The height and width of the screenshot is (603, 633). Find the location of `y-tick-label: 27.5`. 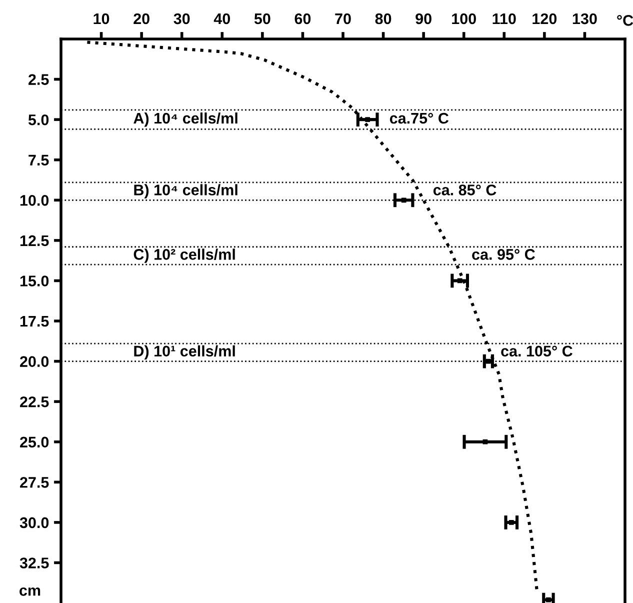

y-tick-label: 27.5 is located at coordinates (34, 482).